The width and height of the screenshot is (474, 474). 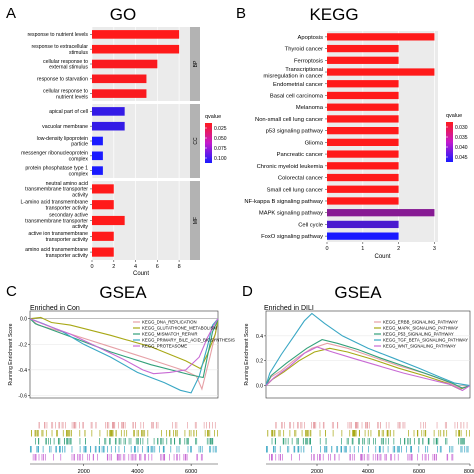 What do you see at coordinates (213, 117) in the screenshot?
I see `go-legend-title: qvalue` at bounding box center [213, 117].